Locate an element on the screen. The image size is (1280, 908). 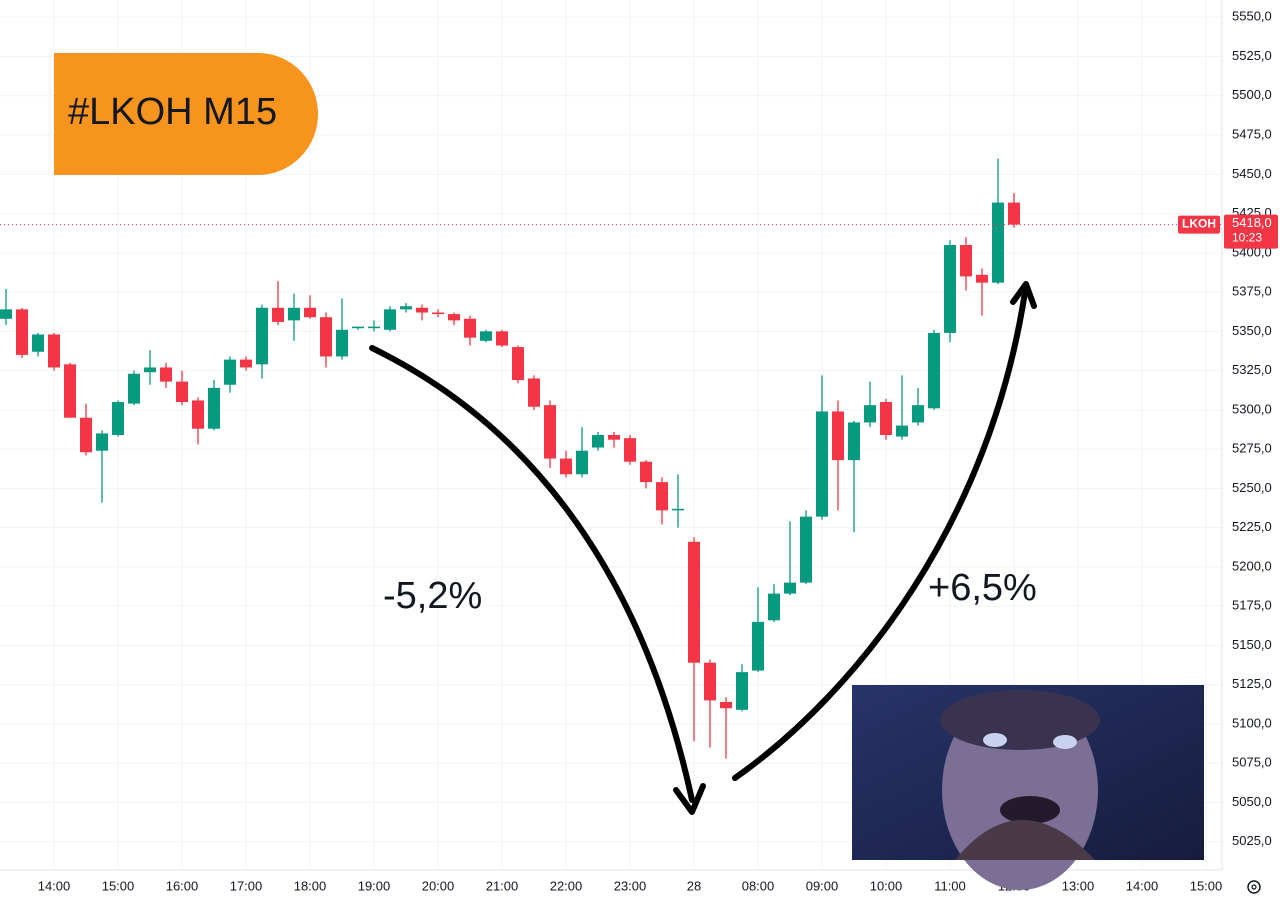
y-tick-label: 5200,0 is located at coordinates (1252, 565).